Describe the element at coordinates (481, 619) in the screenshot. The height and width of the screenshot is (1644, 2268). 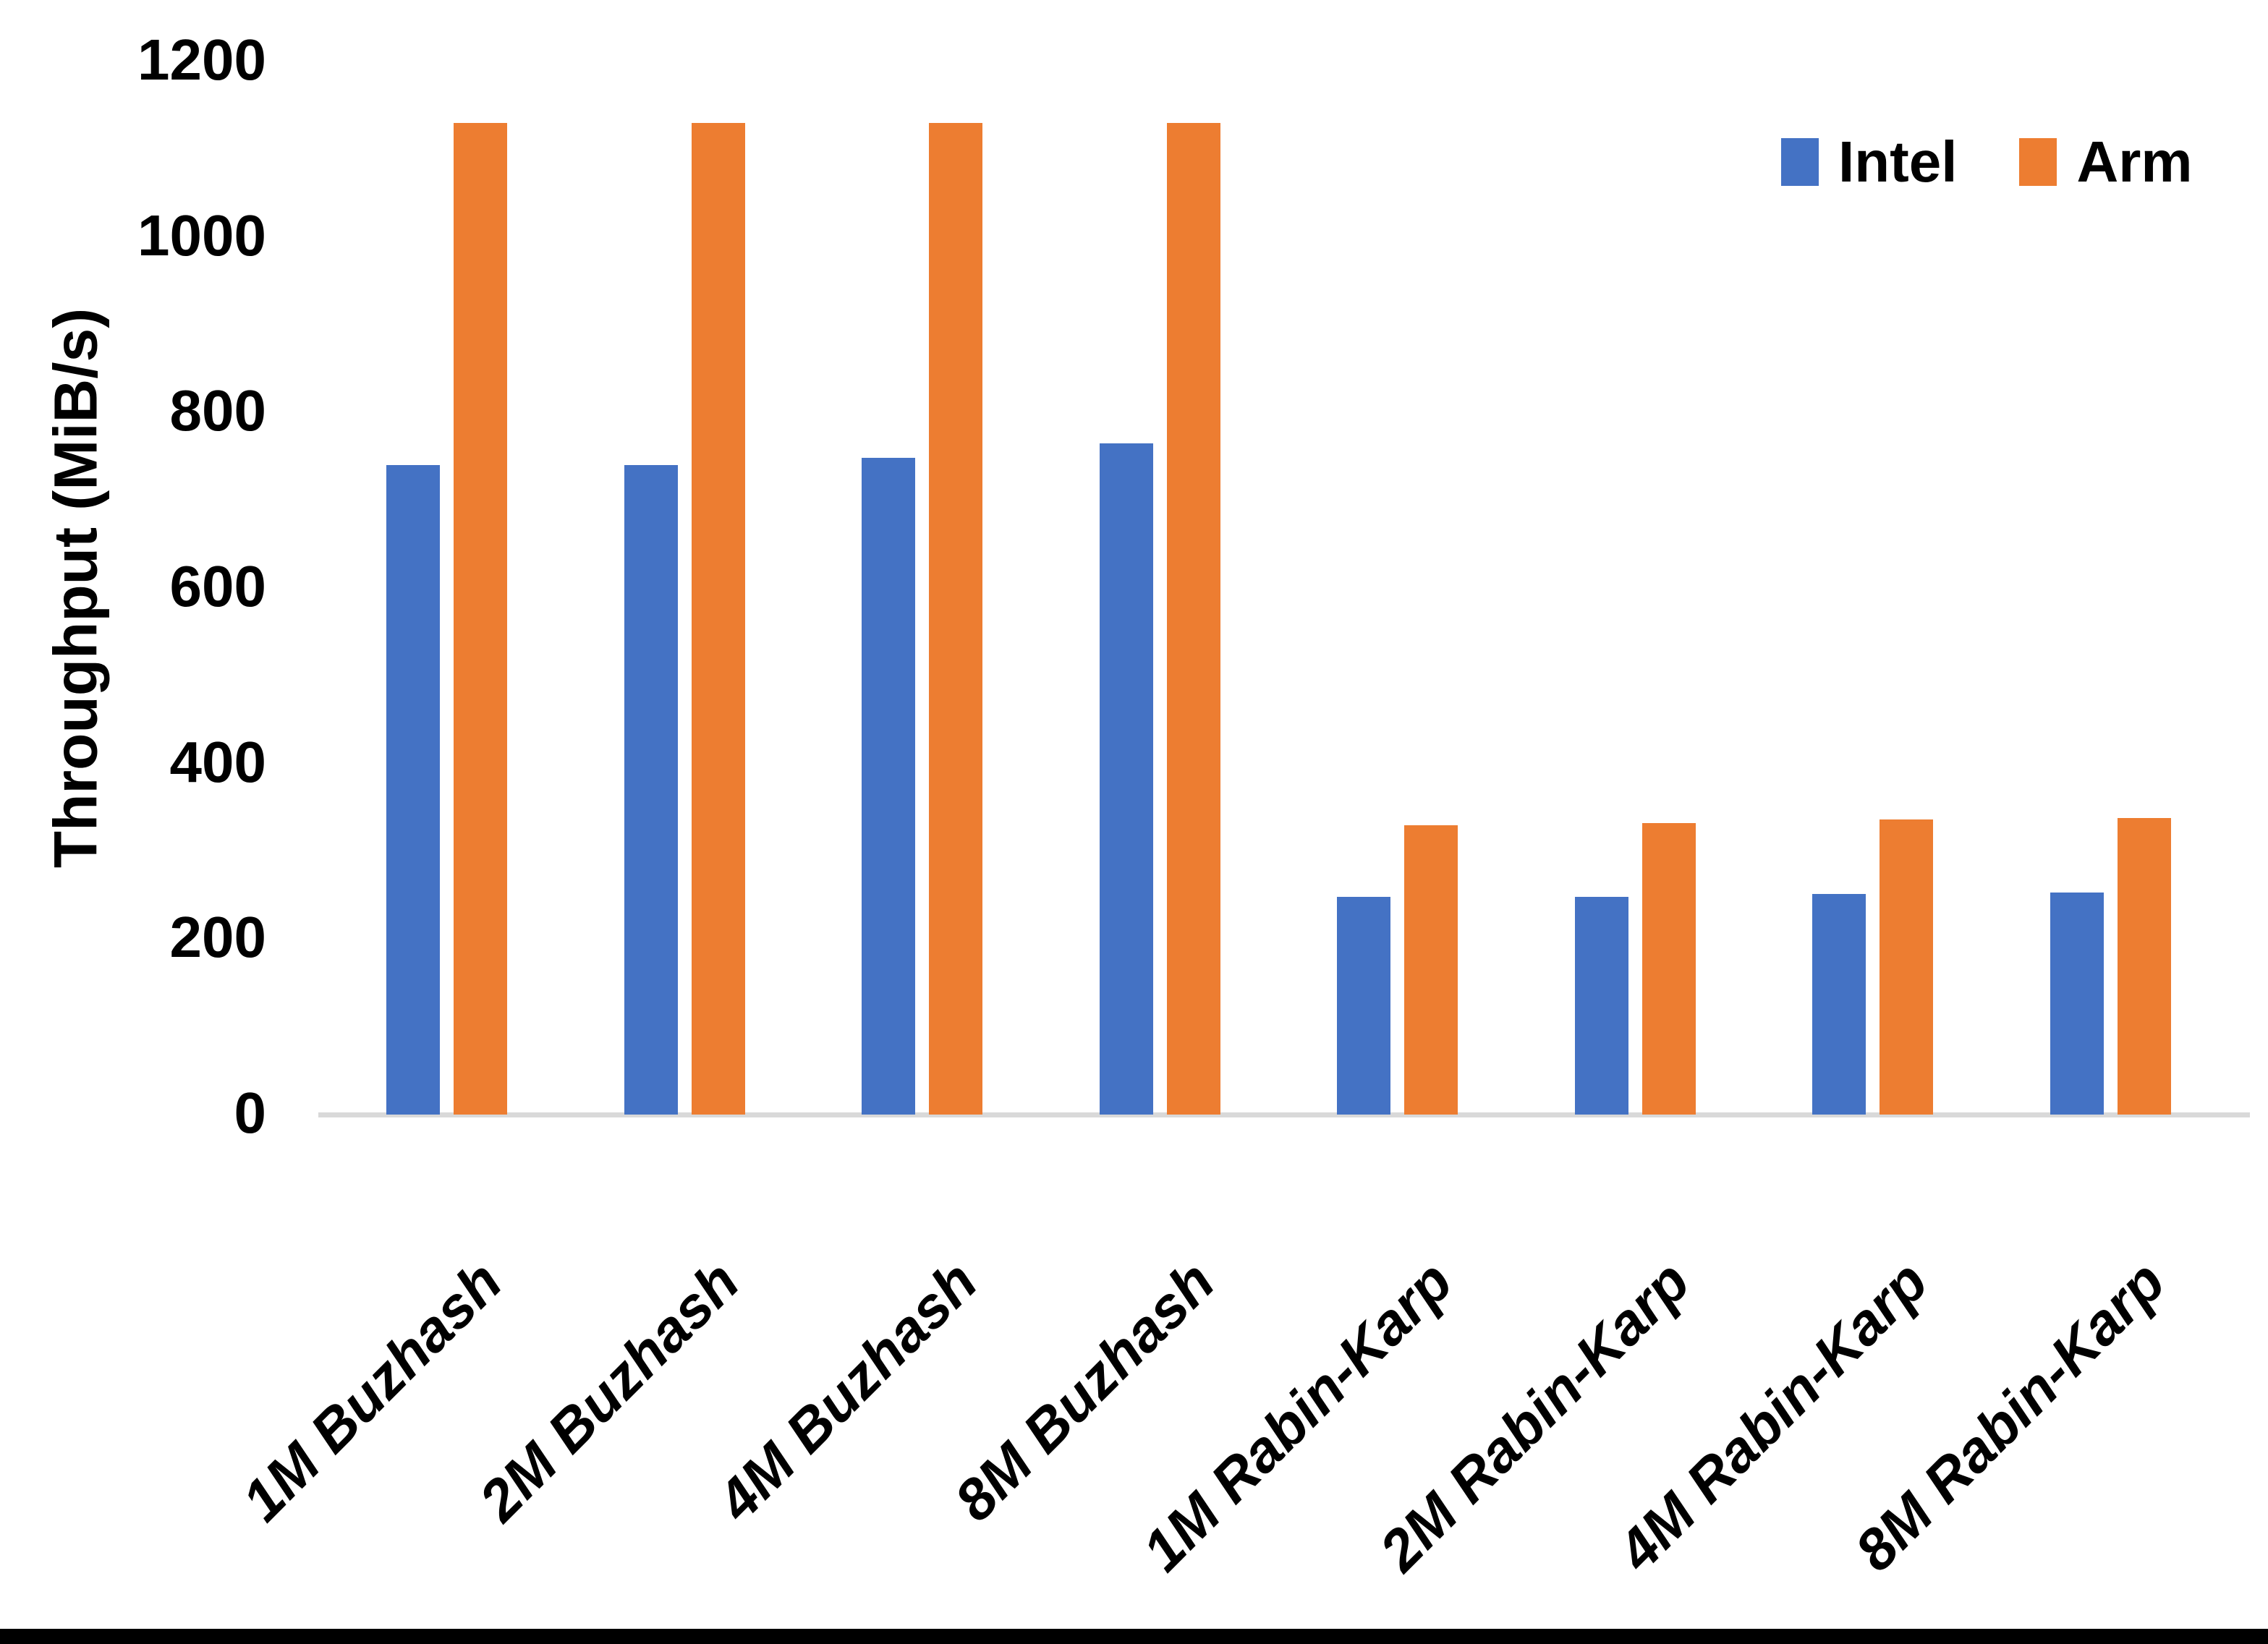
I see `bar-arm-1m-buzhash` at that location.